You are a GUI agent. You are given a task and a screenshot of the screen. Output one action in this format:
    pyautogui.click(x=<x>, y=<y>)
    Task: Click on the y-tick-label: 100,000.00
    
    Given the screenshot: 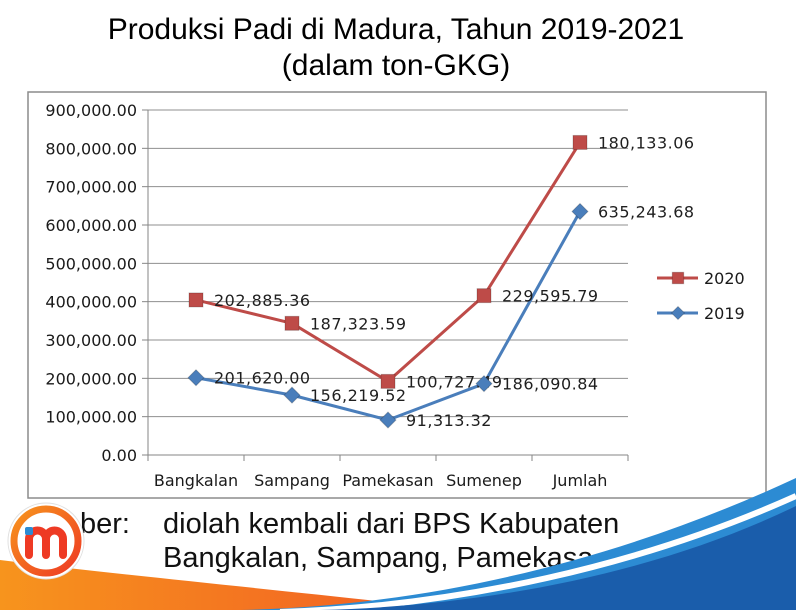 What is the action you would take?
    pyautogui.click(x=91, y=417)
    